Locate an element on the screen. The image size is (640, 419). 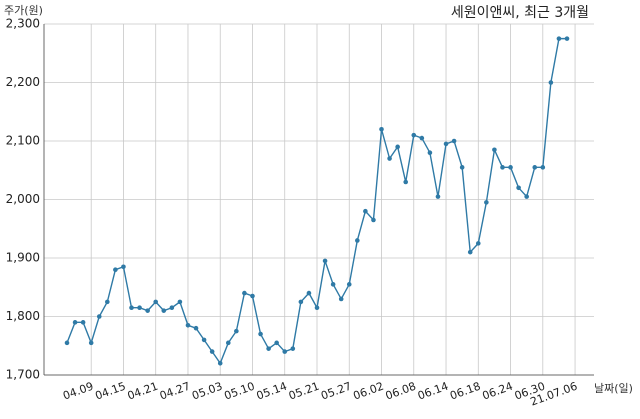
chart-title: 세원이앤씨, 최근 3개월 is located at coordinates (520, 13).